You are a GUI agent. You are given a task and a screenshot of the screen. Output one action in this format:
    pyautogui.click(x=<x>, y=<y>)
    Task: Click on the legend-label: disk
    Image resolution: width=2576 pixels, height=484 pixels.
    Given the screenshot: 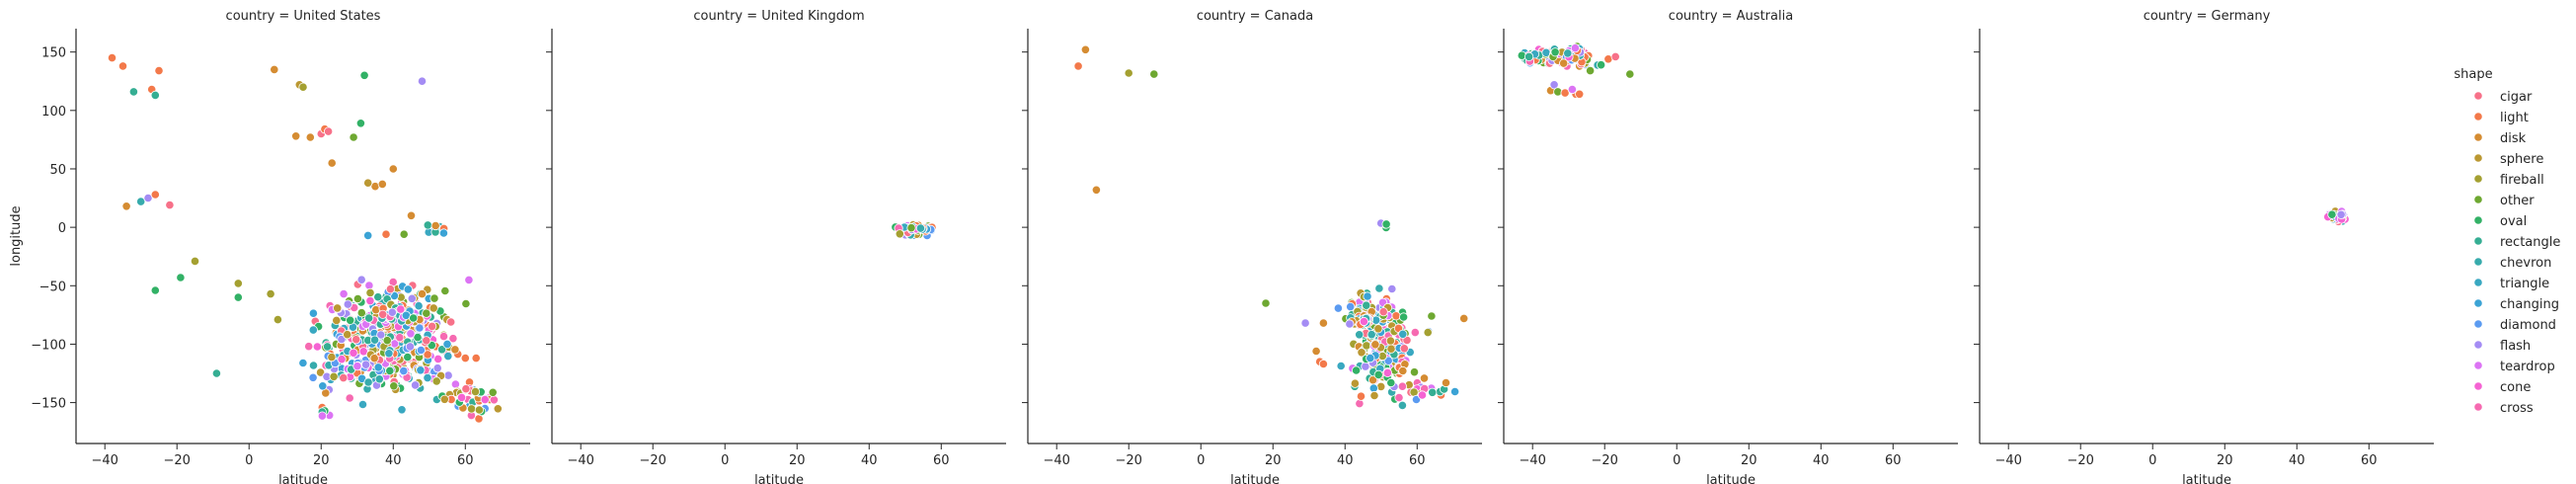 What is the action you would take?
    pyautogui.click(x=2513, y=139)
    